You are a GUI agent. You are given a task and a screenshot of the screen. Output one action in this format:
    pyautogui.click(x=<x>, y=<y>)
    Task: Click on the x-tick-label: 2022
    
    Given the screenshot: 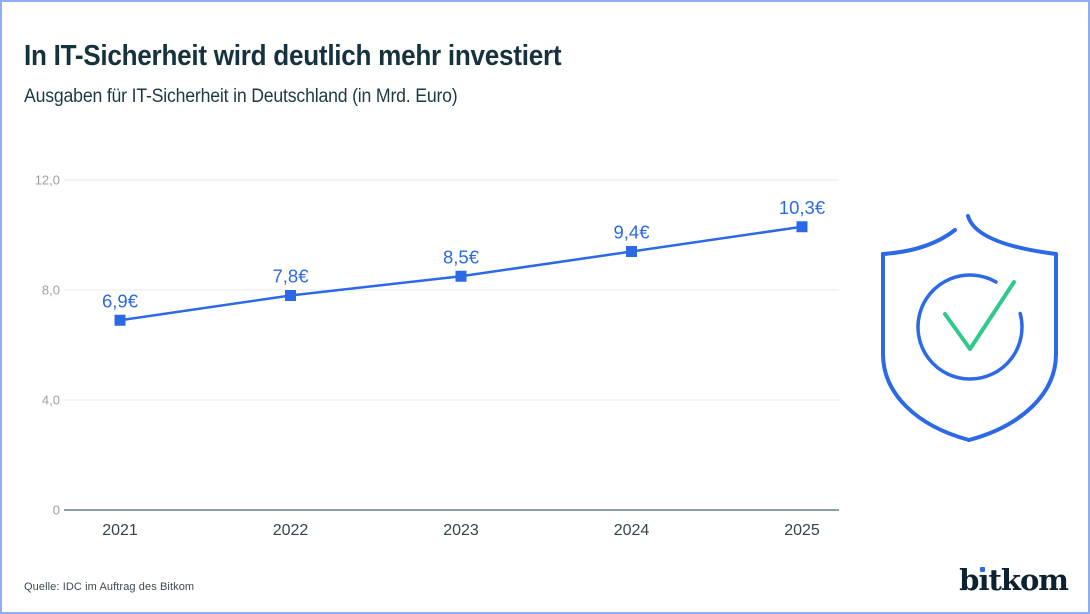 What is the action you would take?
    pyautogui.click(x=291, y=530)
    